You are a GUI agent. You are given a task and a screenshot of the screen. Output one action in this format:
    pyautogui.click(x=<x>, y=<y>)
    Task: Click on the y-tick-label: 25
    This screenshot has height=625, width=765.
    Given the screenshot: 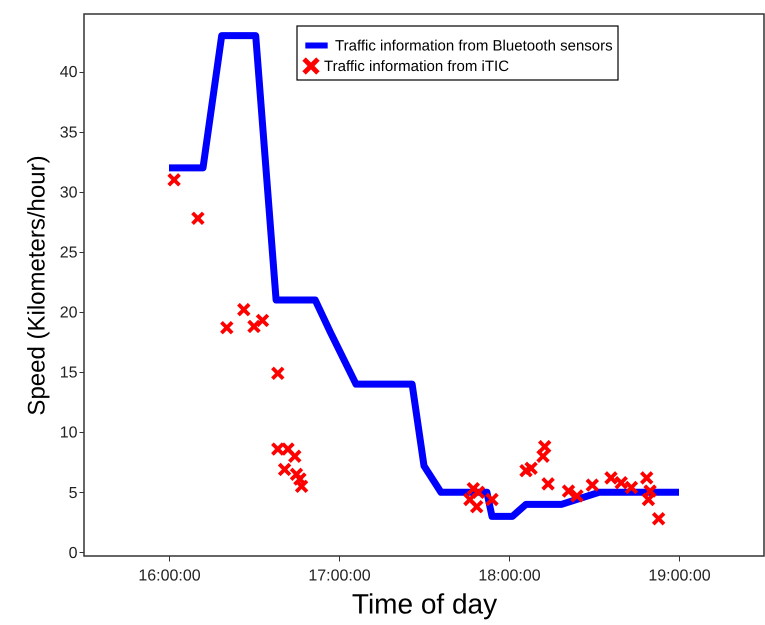 What is the action you would take?
    pyautogui.click(x=69, y=253)
    